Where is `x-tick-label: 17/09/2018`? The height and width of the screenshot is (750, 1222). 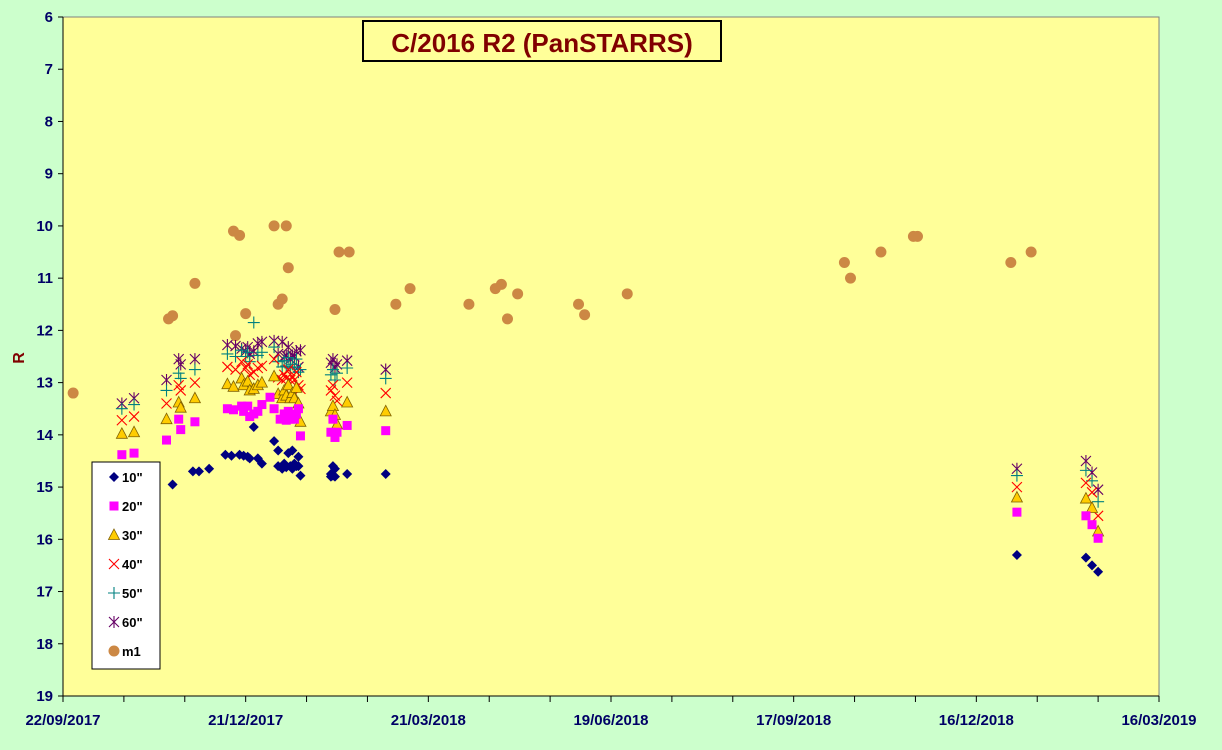 x-tick-label: 17/09/2018 is located at coordinates (793, 720).